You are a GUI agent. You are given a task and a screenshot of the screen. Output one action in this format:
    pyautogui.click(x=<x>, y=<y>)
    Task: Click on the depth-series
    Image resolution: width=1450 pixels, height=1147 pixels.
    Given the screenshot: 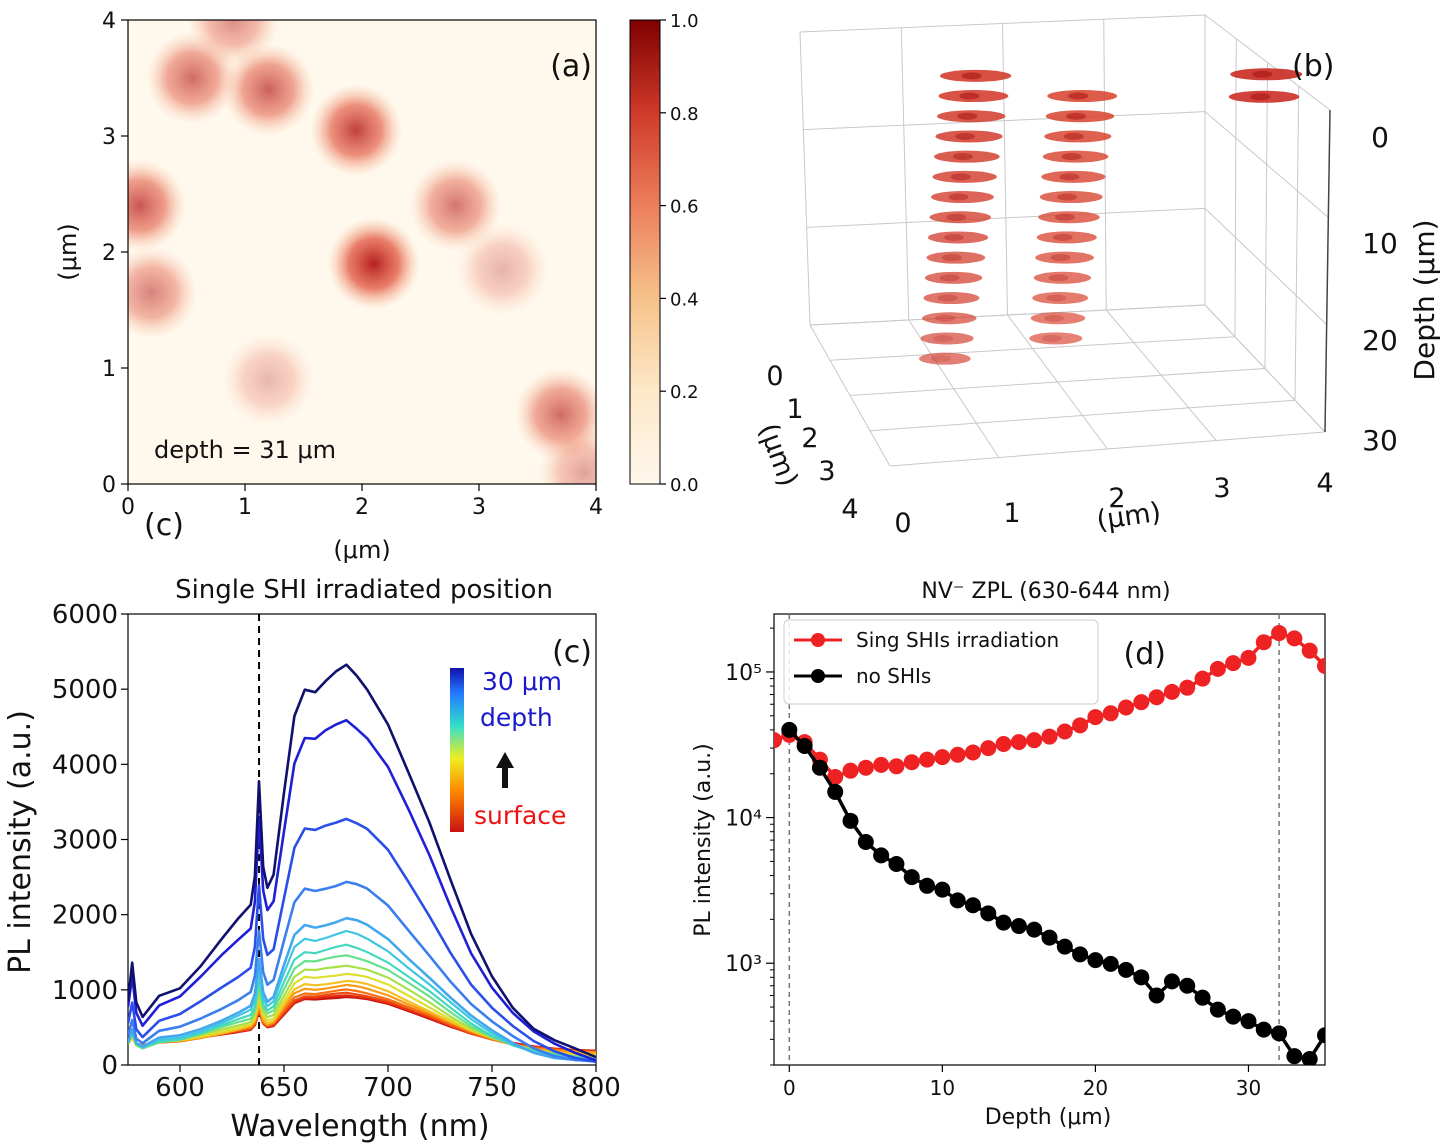 What is the action you would take?
    pyautogui.click(x=1049, y=839)
    